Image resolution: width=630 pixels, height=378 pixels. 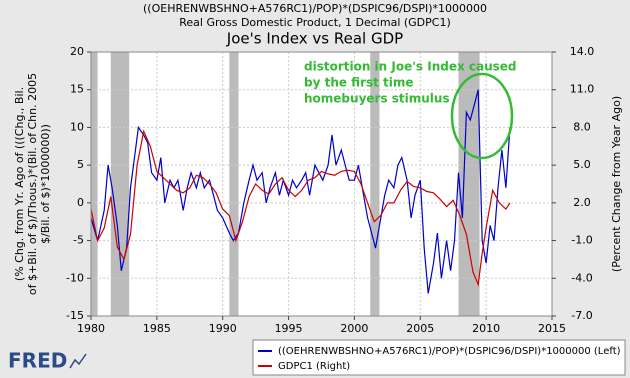 I want to click on y-tick-label: -15, so click(x=75, y=315).